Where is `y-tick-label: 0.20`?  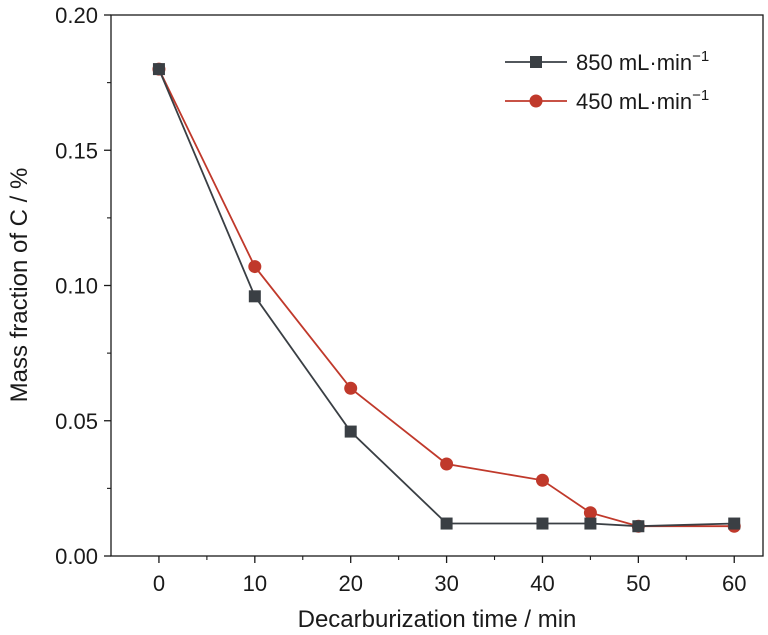
y-tick-label: 0.20 is located at coordinates (76, 15).